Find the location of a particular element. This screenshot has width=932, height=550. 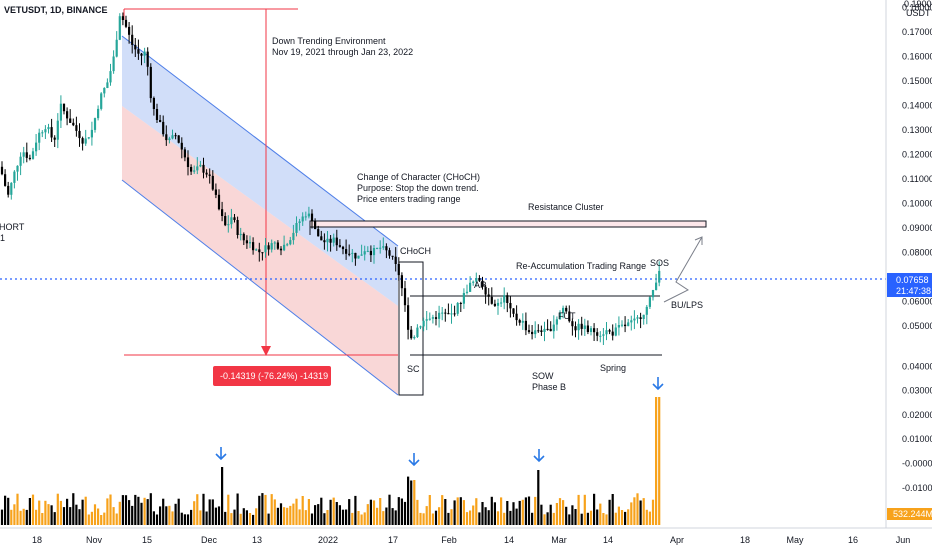

projection-arrow-head is located at coordinates (698, 240).